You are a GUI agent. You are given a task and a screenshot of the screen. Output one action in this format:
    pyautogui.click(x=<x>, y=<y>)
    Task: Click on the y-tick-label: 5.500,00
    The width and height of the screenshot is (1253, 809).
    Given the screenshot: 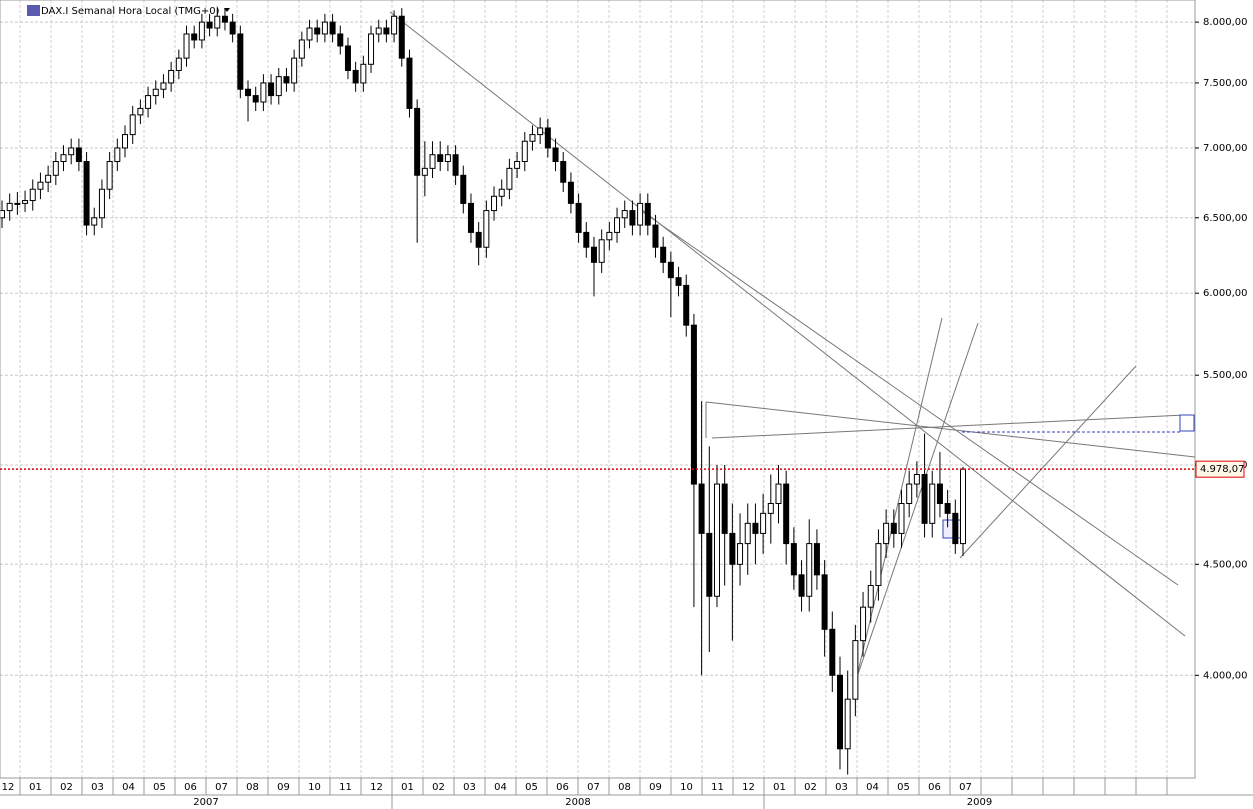 What is the action you would take?
    pyautogui.click(x=1225, y=375)
    